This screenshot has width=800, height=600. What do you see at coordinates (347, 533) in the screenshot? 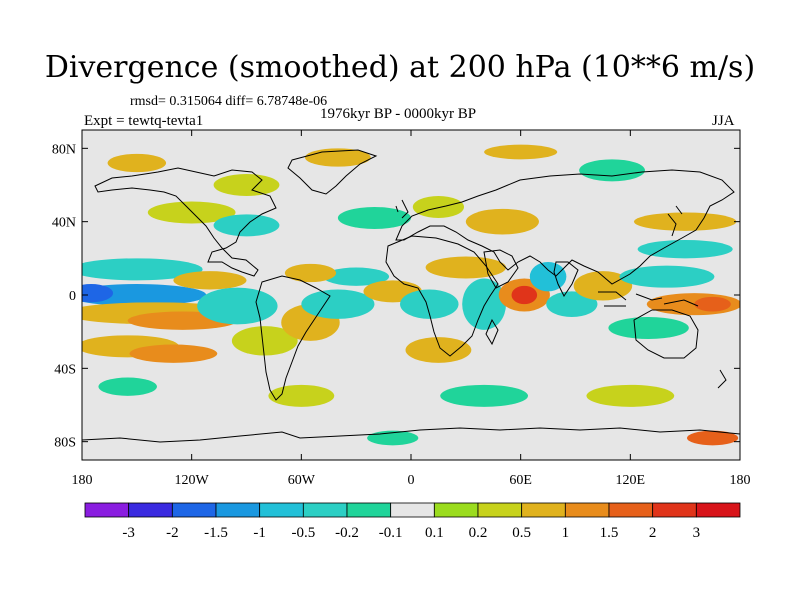
I see `colorbar-label-5: -0.2` at bounding box center [347, 533].